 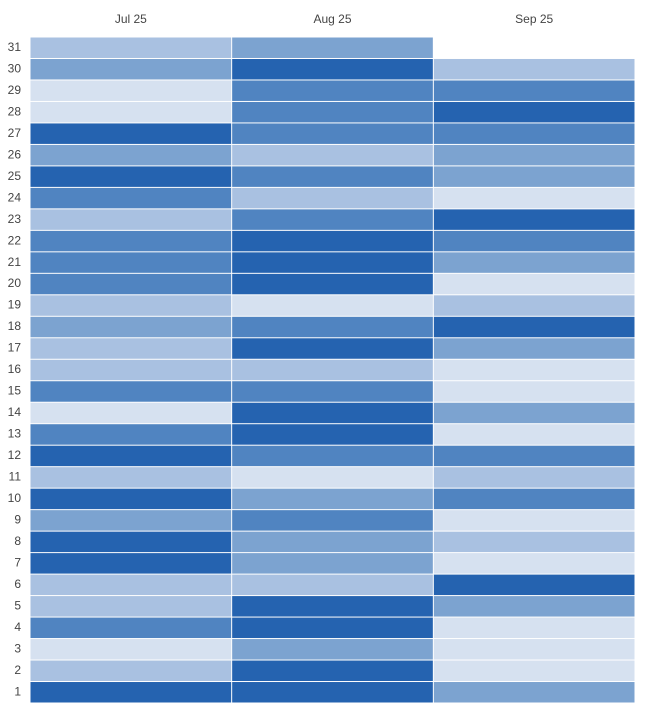 I want to click on row-label: 26, so click(x=15, y=154).